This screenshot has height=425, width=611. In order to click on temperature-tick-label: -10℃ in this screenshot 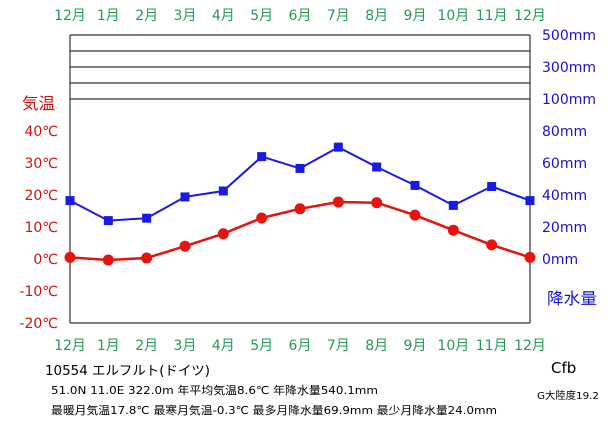, I will do `click(38, 292)`.